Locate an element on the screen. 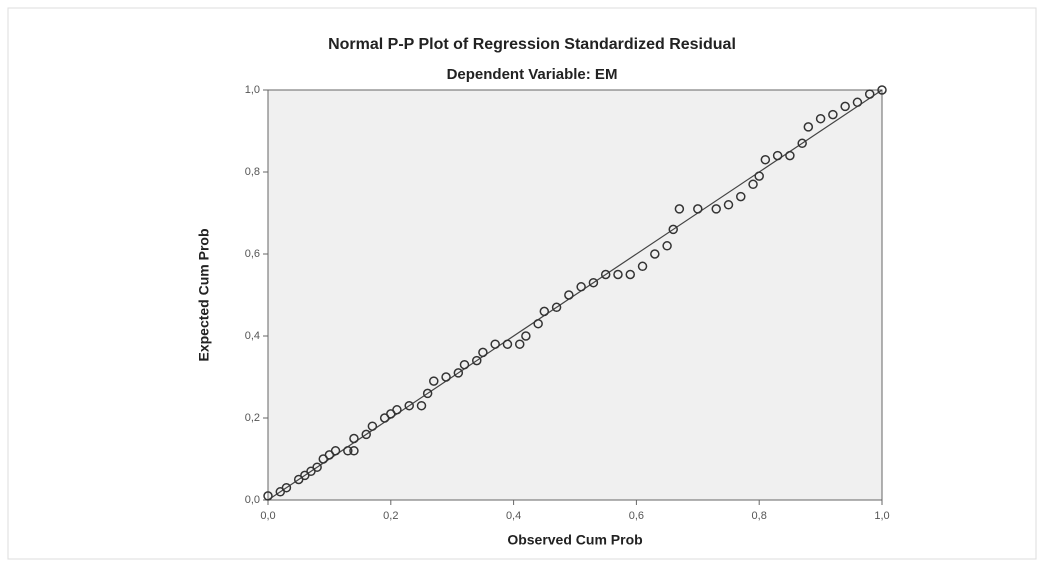 The height and width of the screenshot is (567, 1044). y-tick-label: 0,2 is located at coordinates (252, 418).